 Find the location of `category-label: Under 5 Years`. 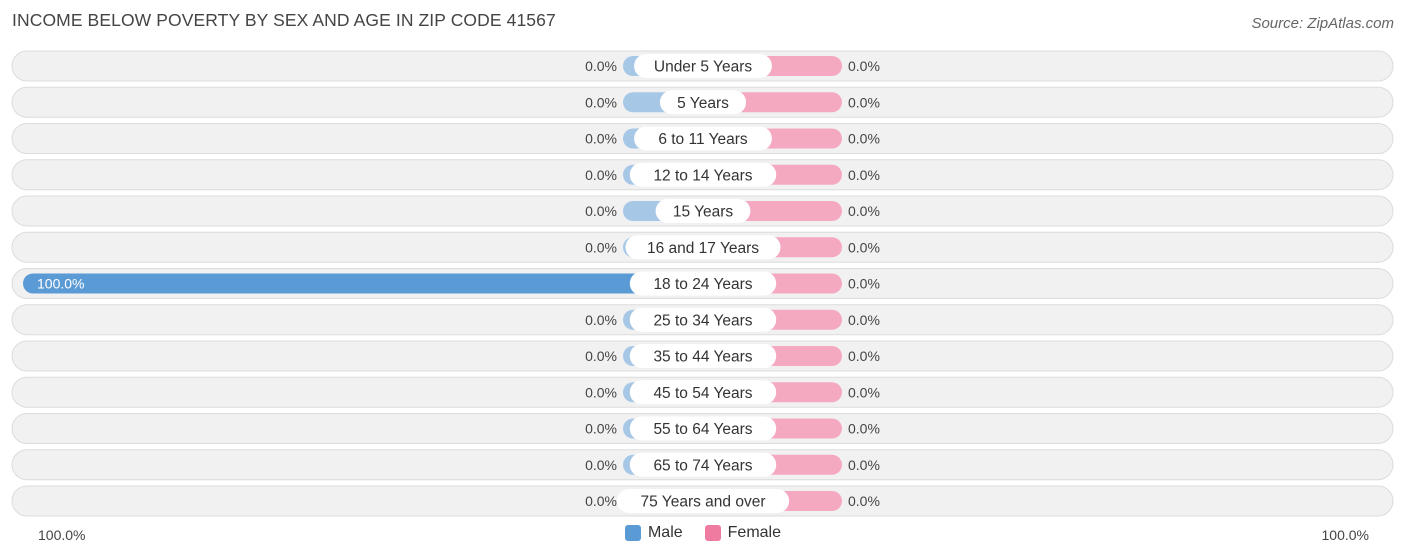

category-label: Under 5 Years is located at coordinates (703, 67).